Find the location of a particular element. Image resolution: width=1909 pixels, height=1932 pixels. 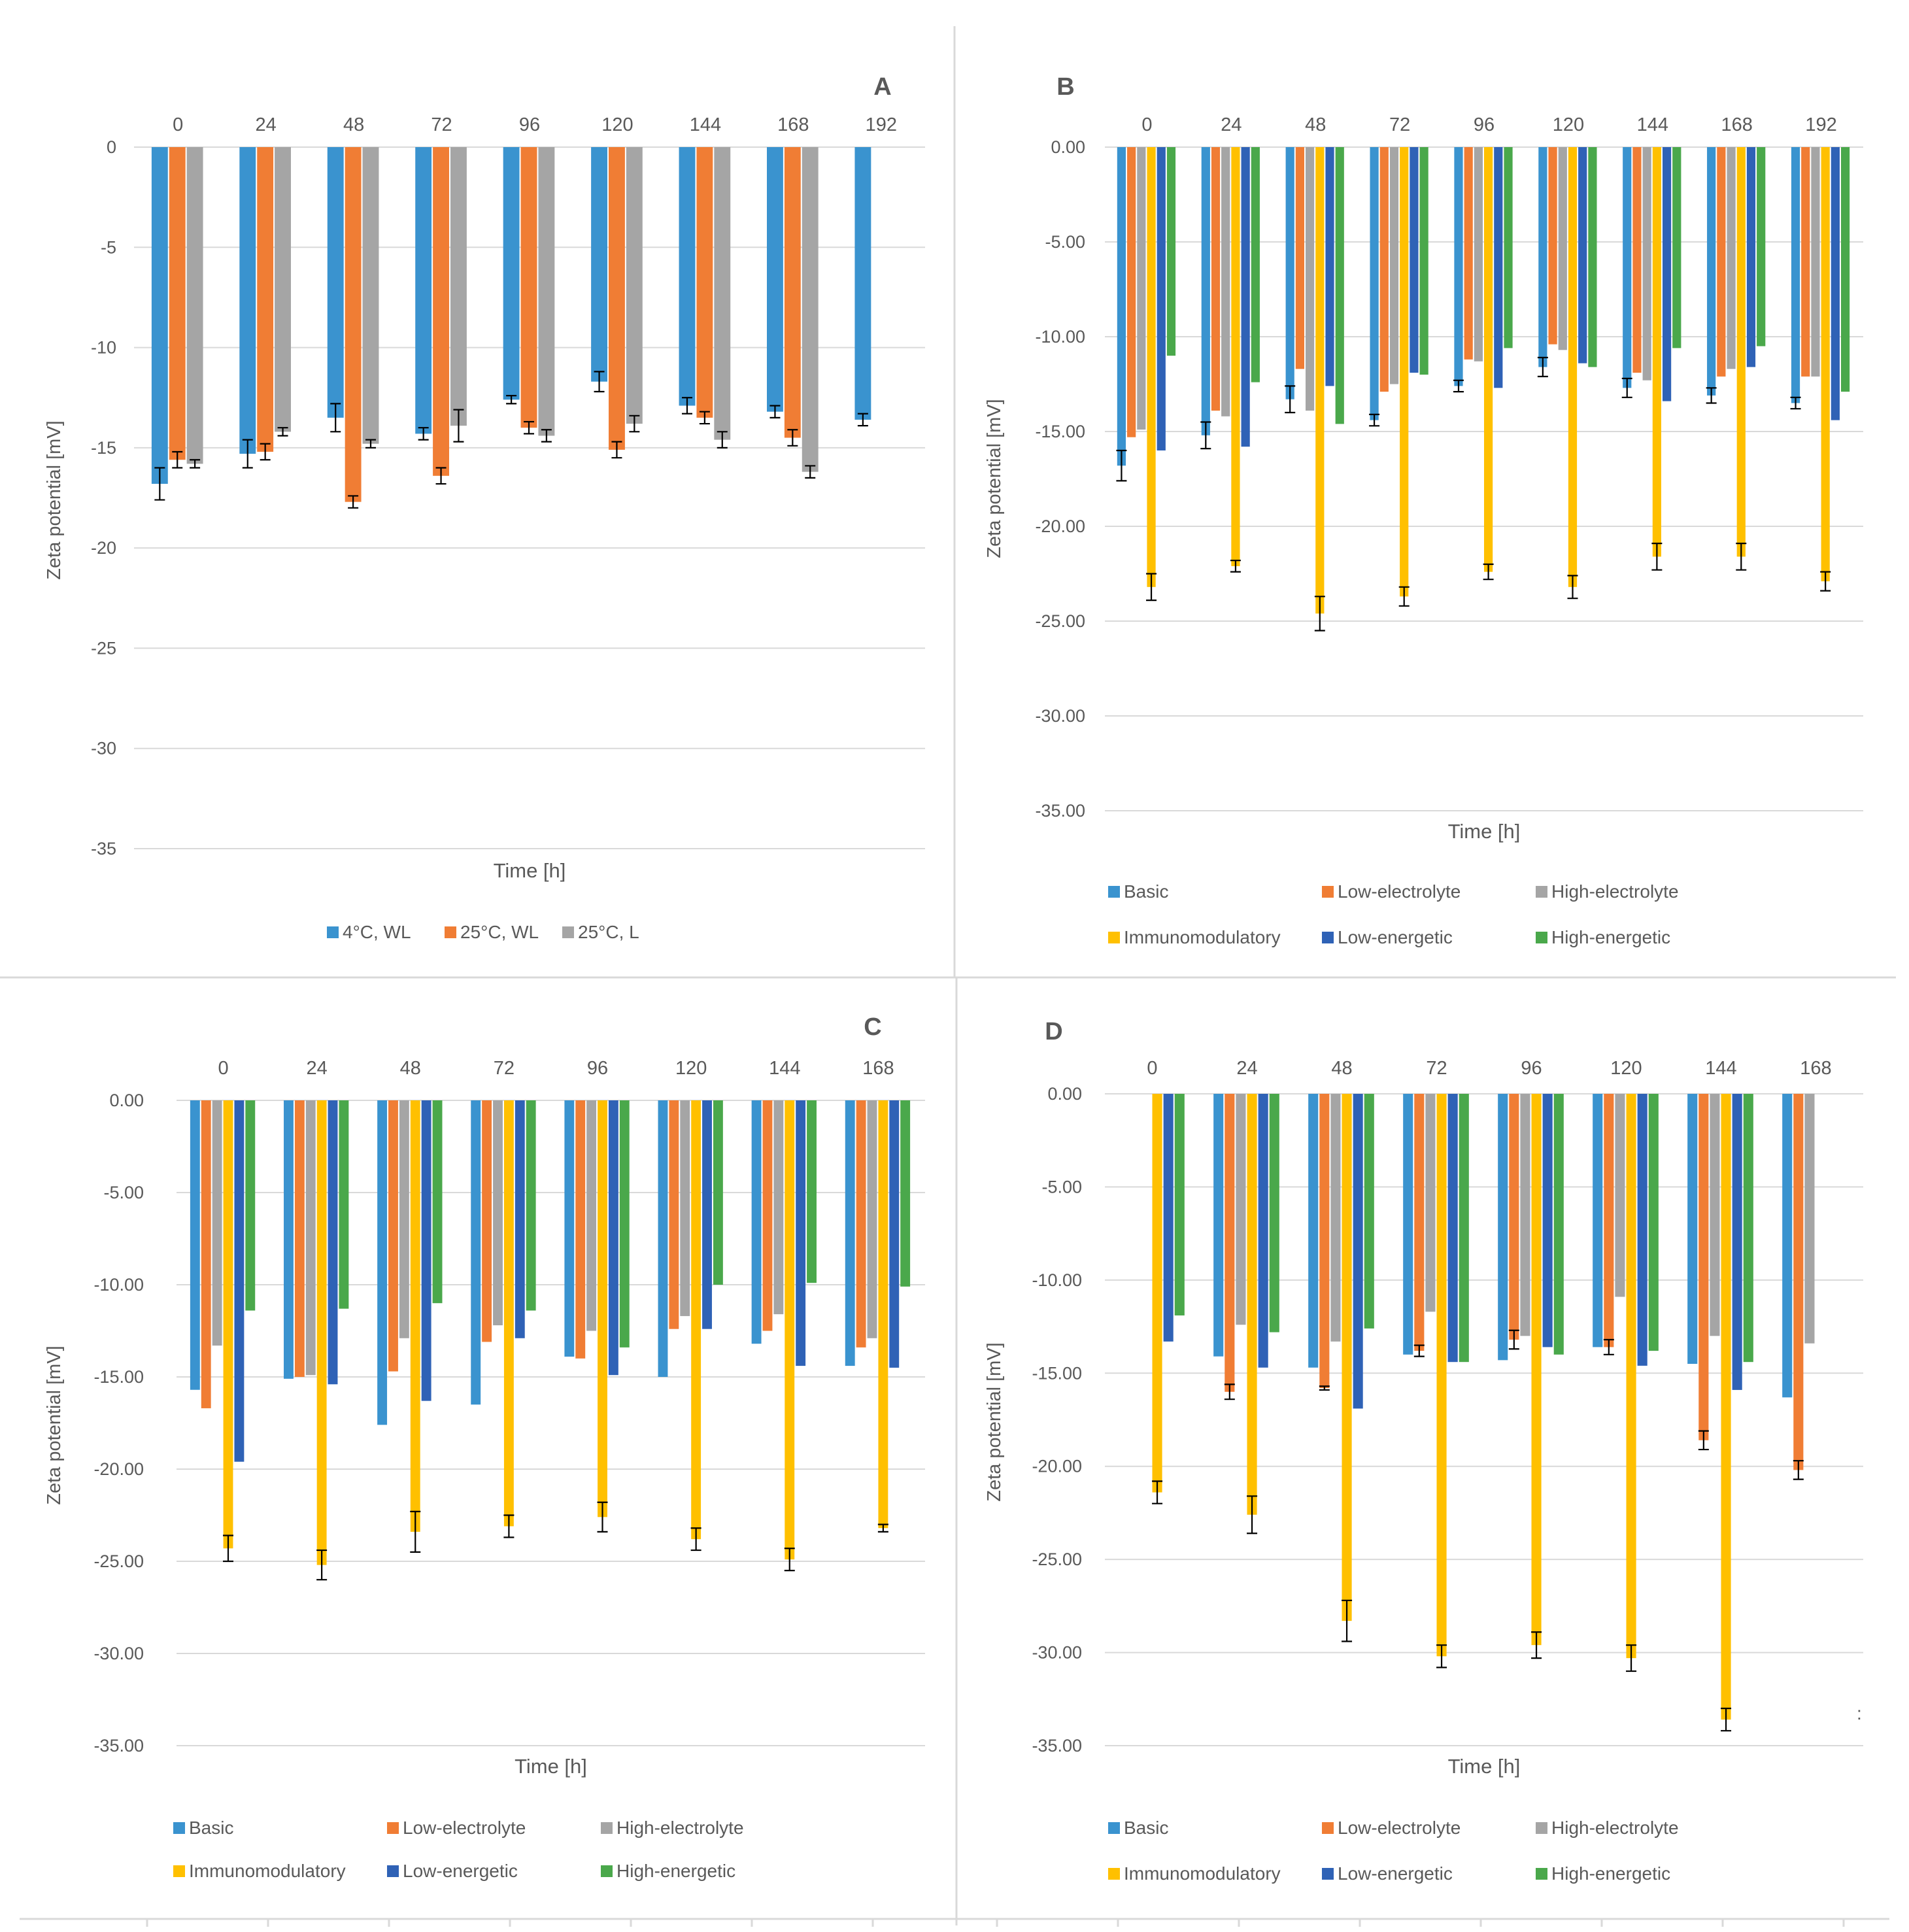

y-tick-label: -35 is located at coordinates (104, 848).